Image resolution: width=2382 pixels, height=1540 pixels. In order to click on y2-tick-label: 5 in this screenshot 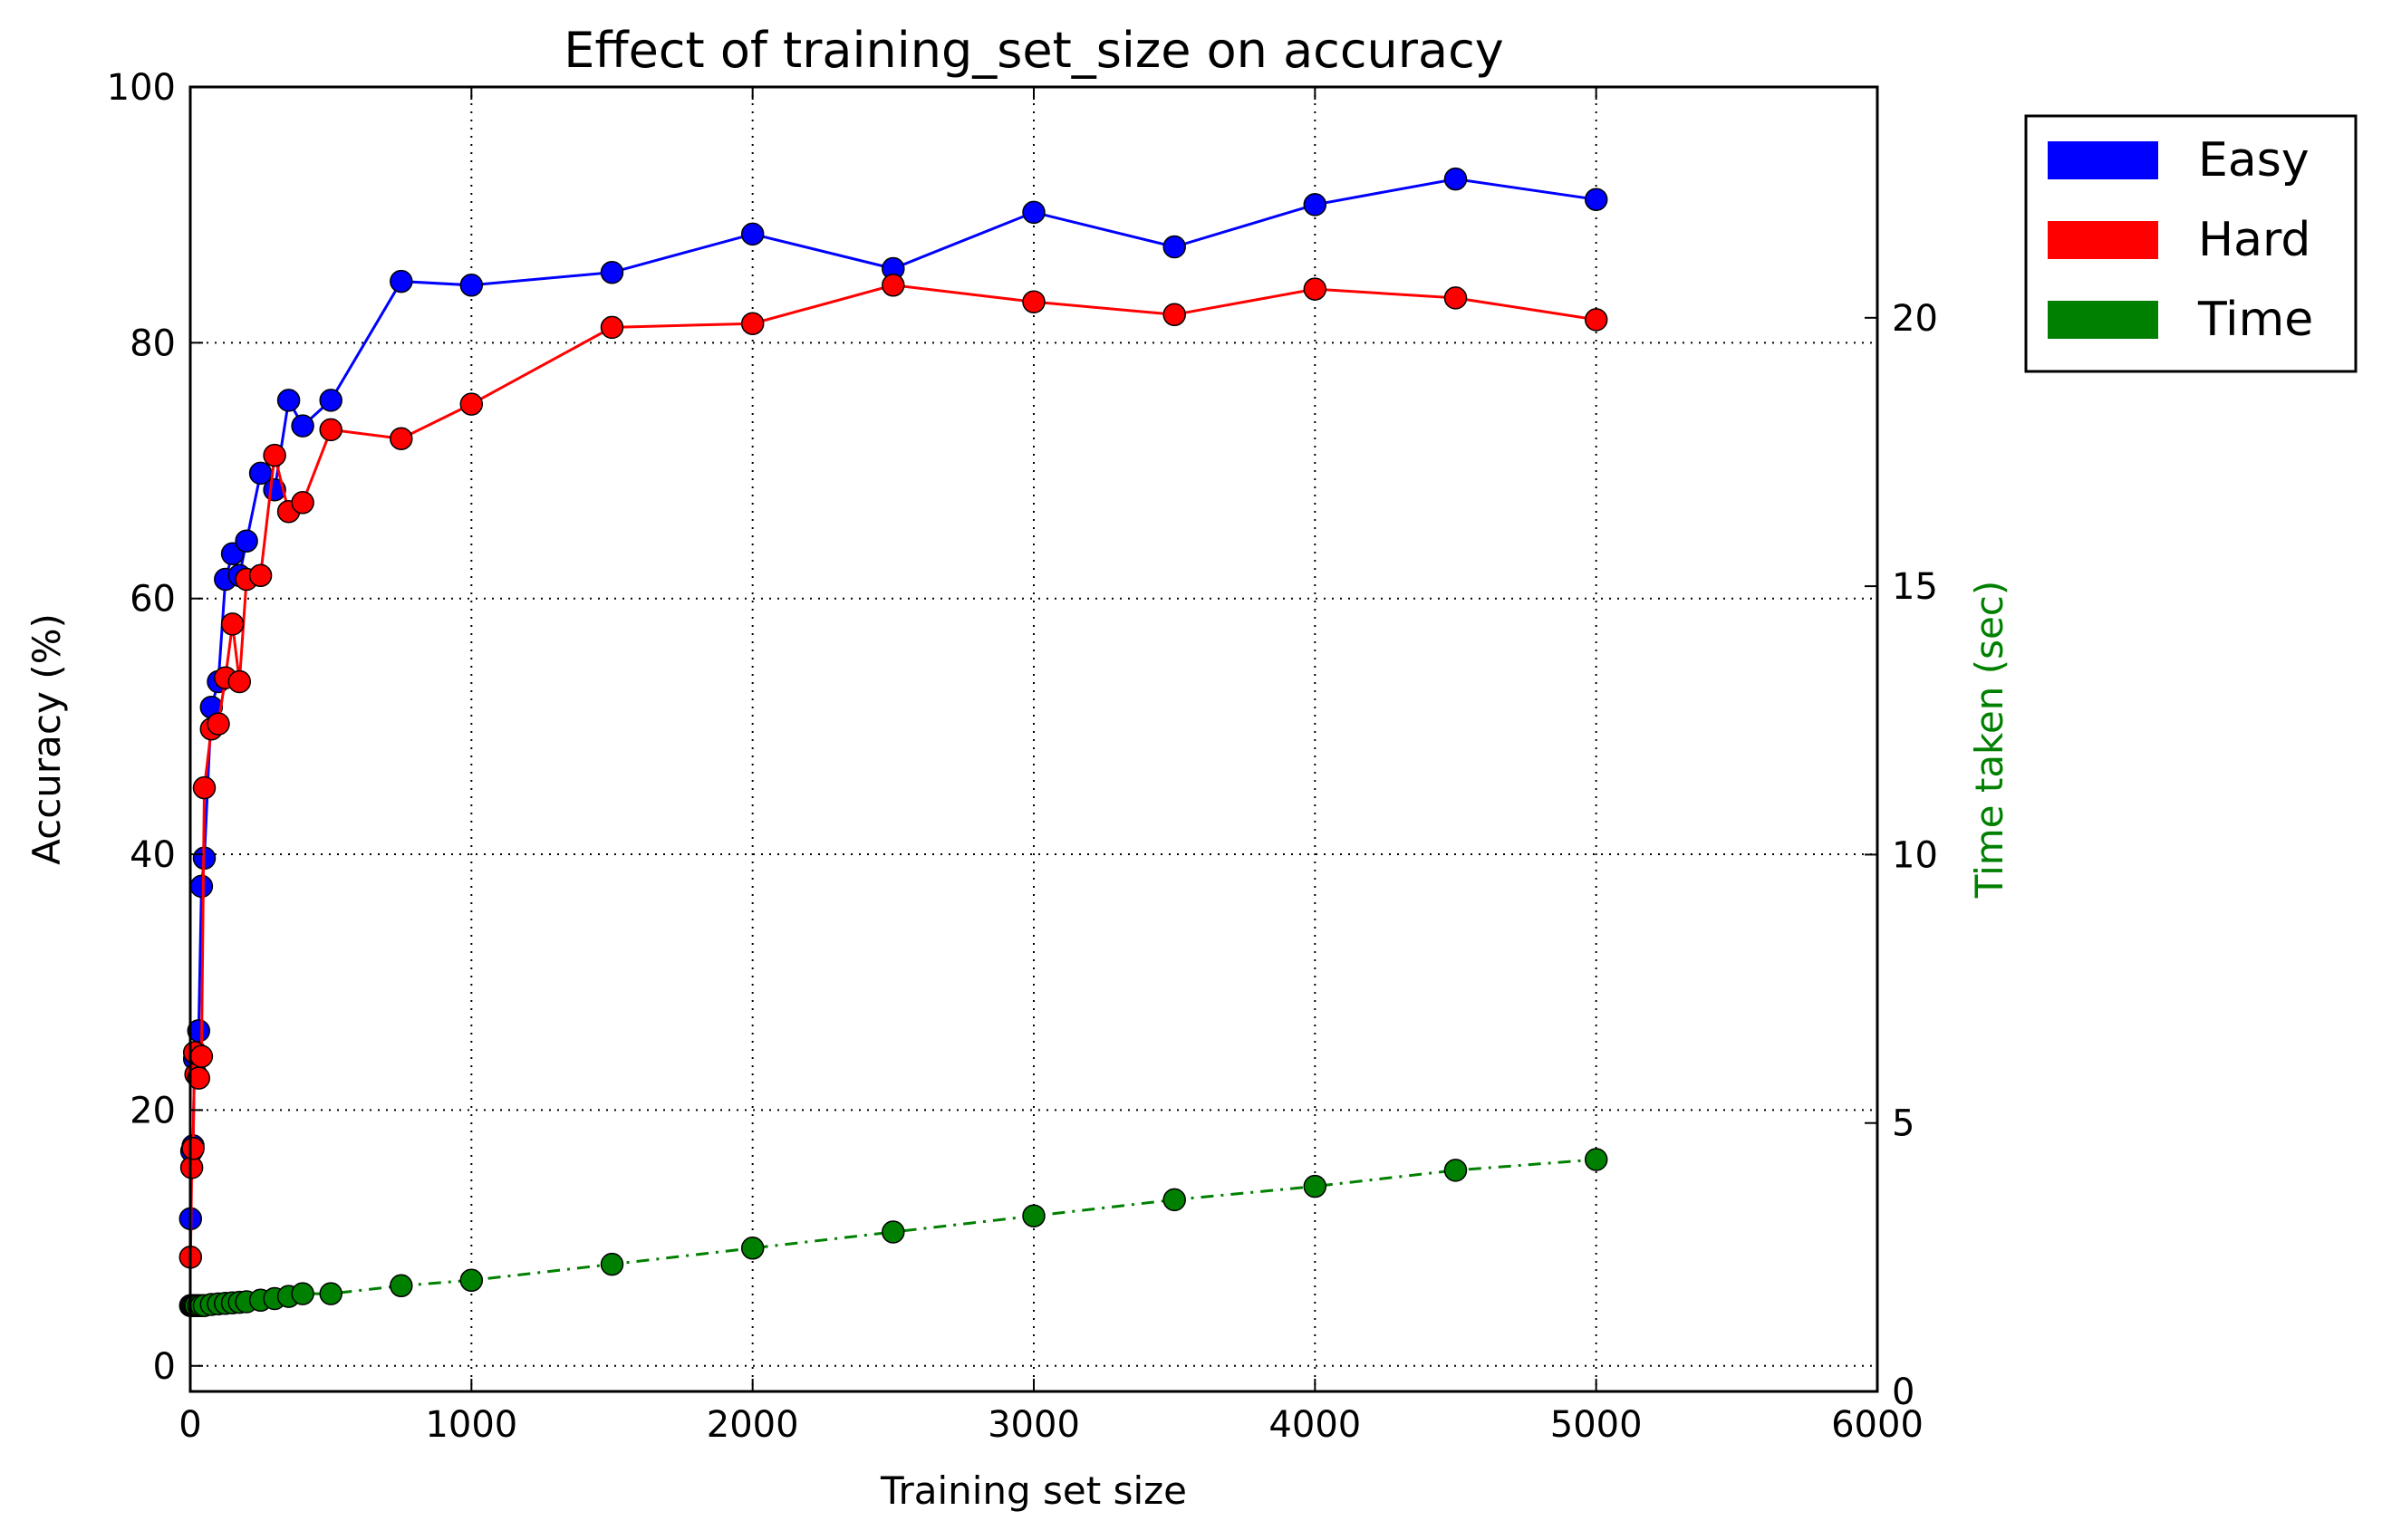, I will do `click(1903, 1124)`.